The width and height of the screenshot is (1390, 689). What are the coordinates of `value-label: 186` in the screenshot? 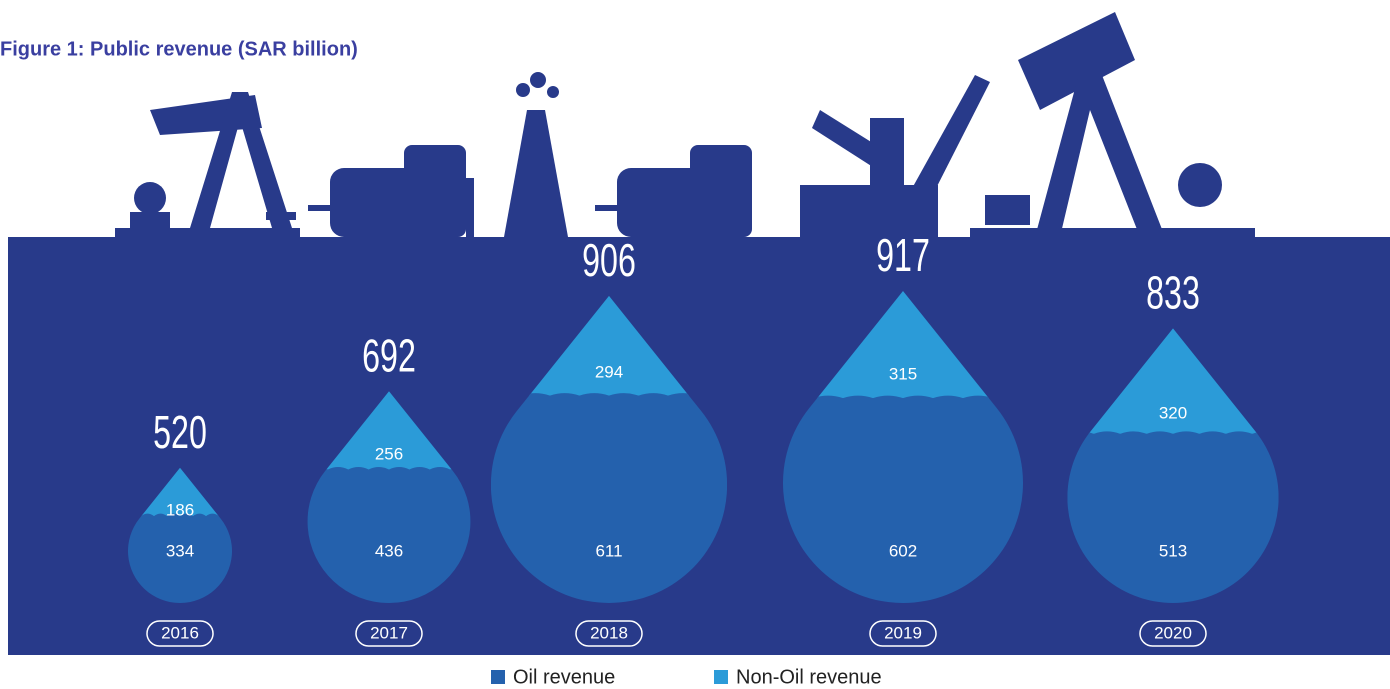 It's located at (180, 509).